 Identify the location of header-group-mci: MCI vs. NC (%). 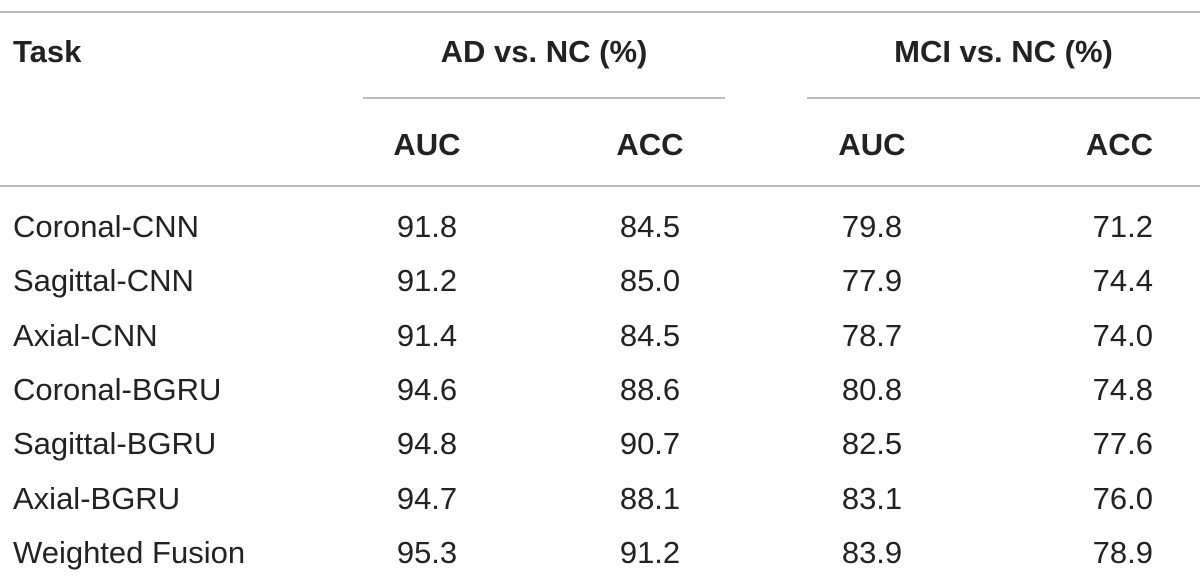
(1003, 51).